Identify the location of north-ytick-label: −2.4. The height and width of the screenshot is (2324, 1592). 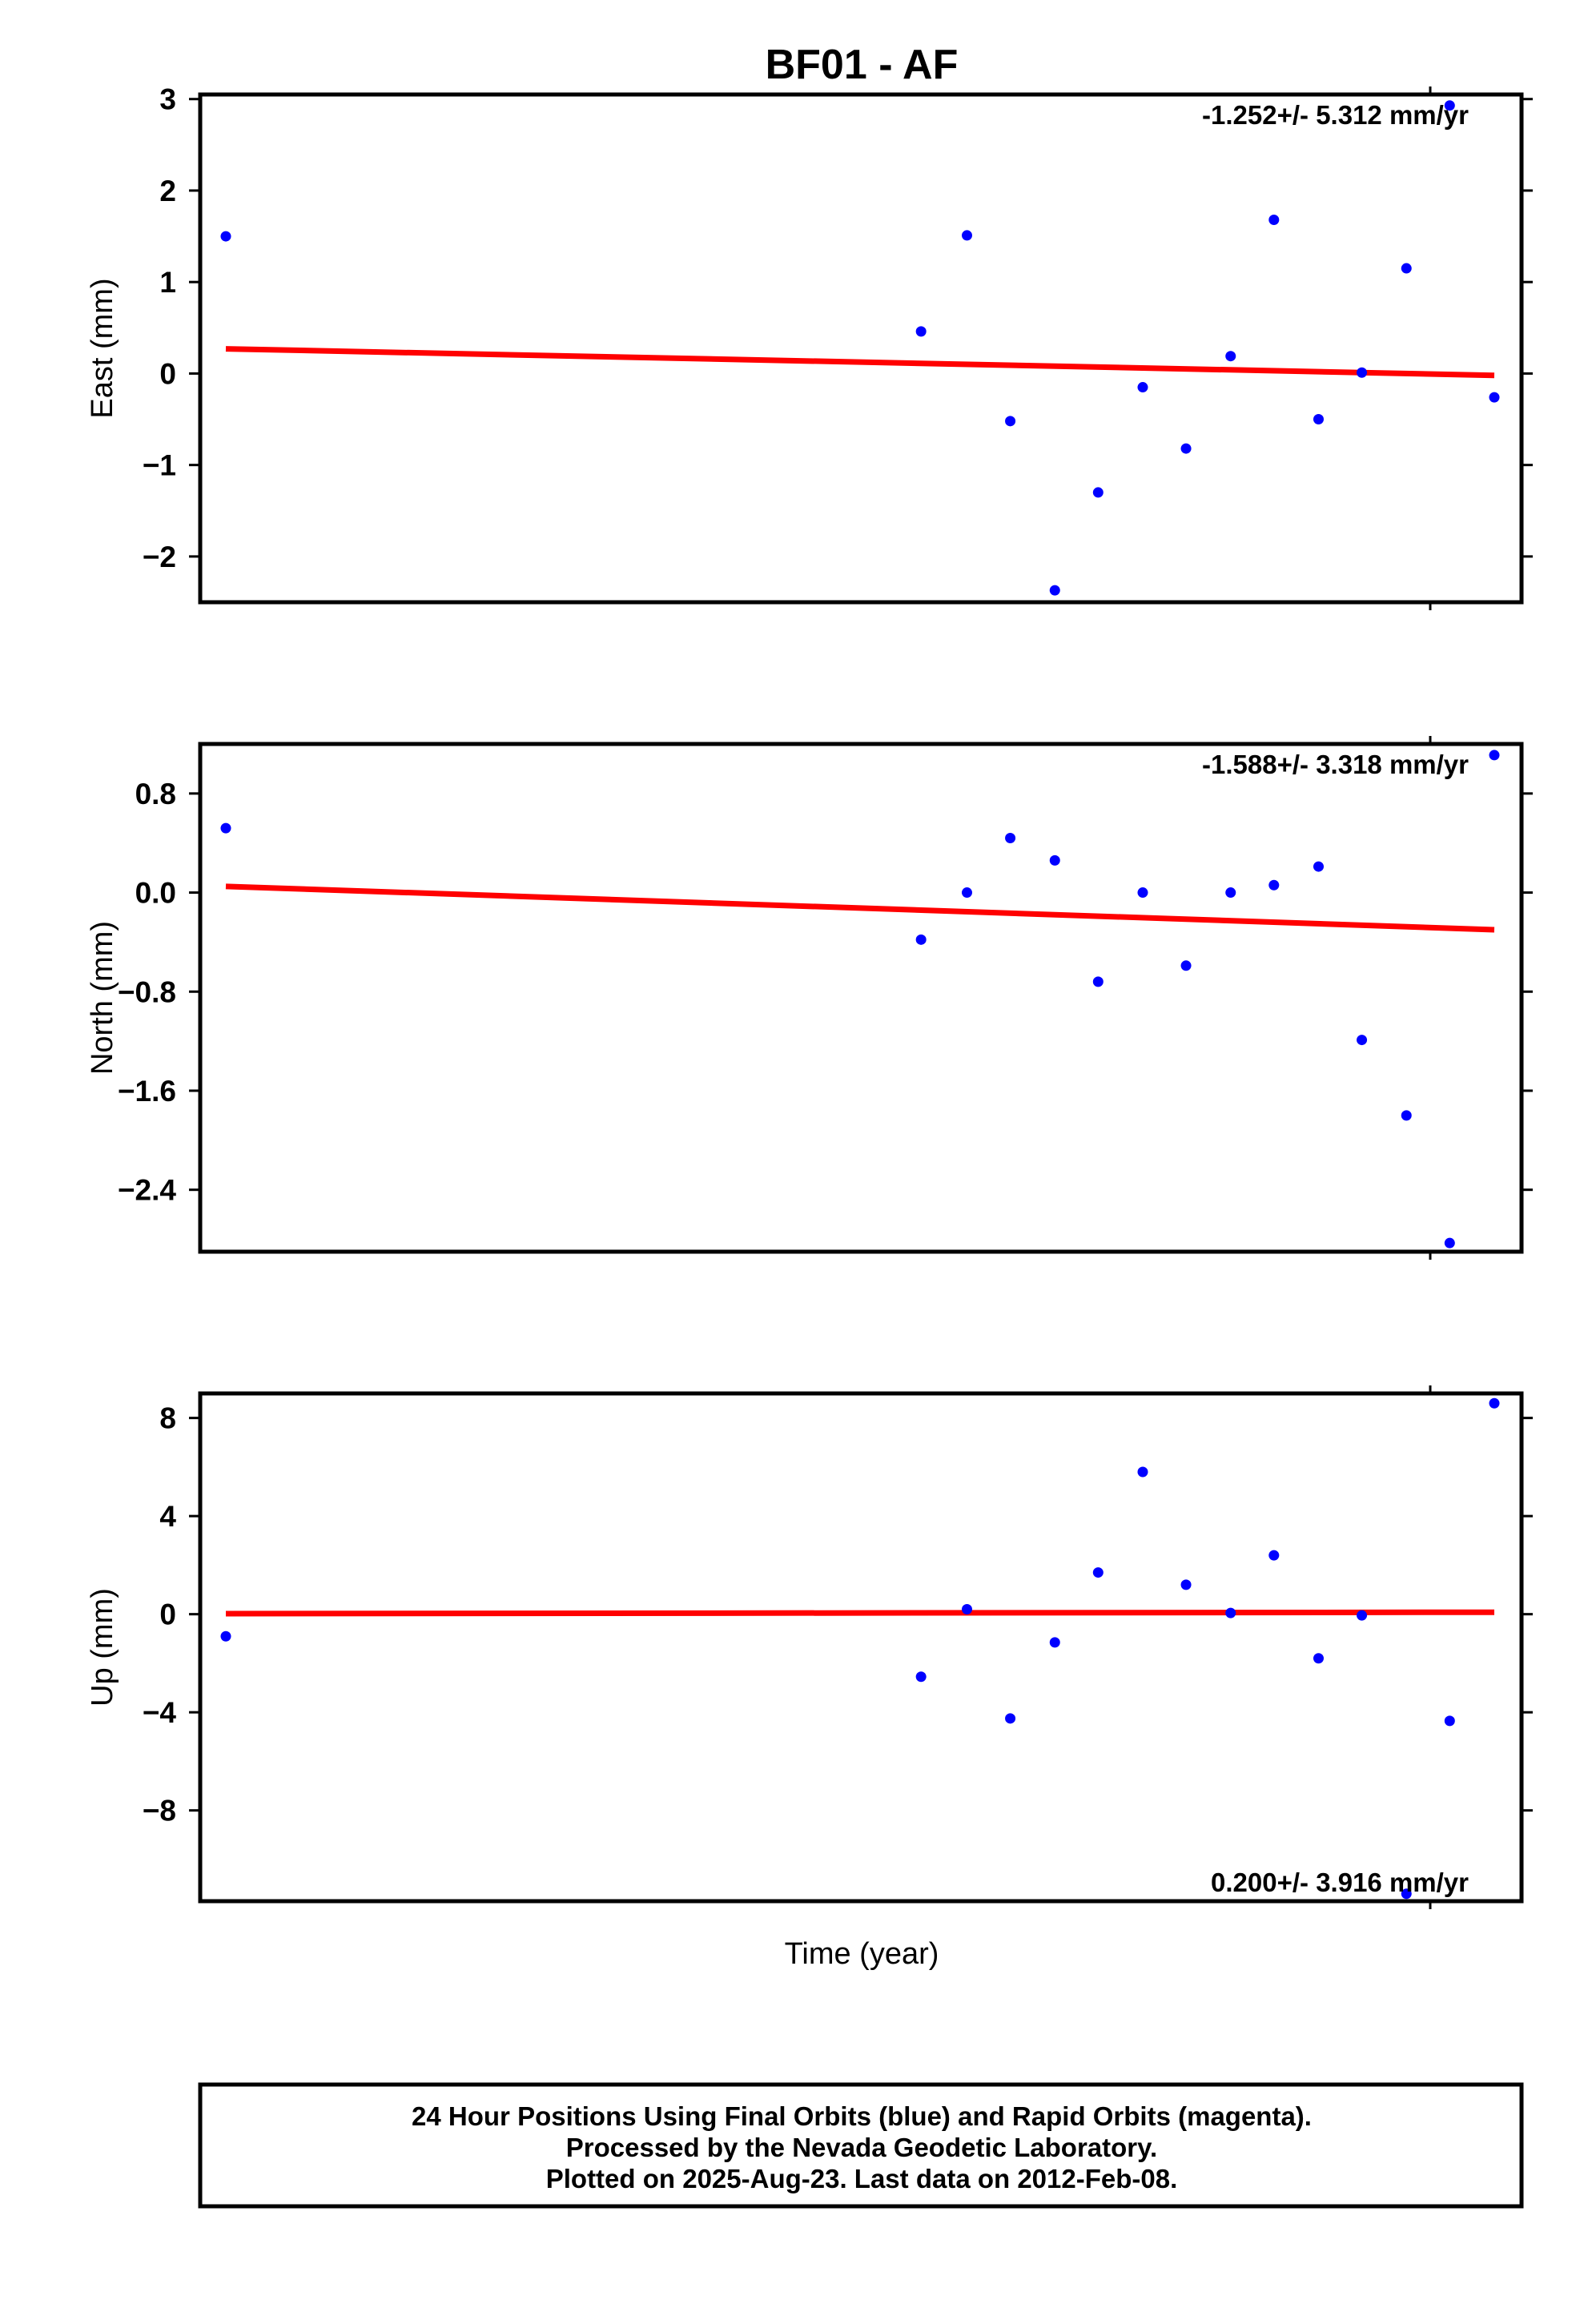
(147, 1190).